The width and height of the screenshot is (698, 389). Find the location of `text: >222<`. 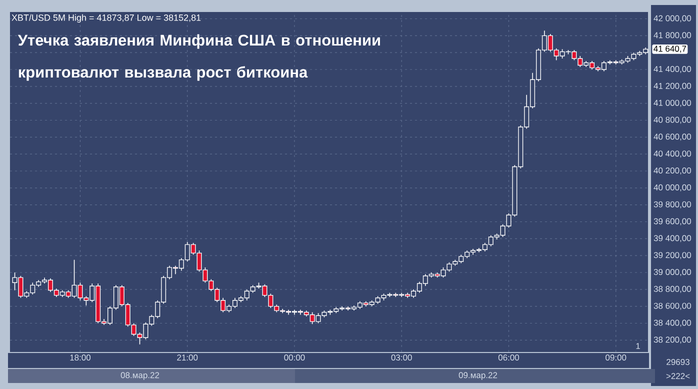

text: >222< is located at coordinates (678, 376).